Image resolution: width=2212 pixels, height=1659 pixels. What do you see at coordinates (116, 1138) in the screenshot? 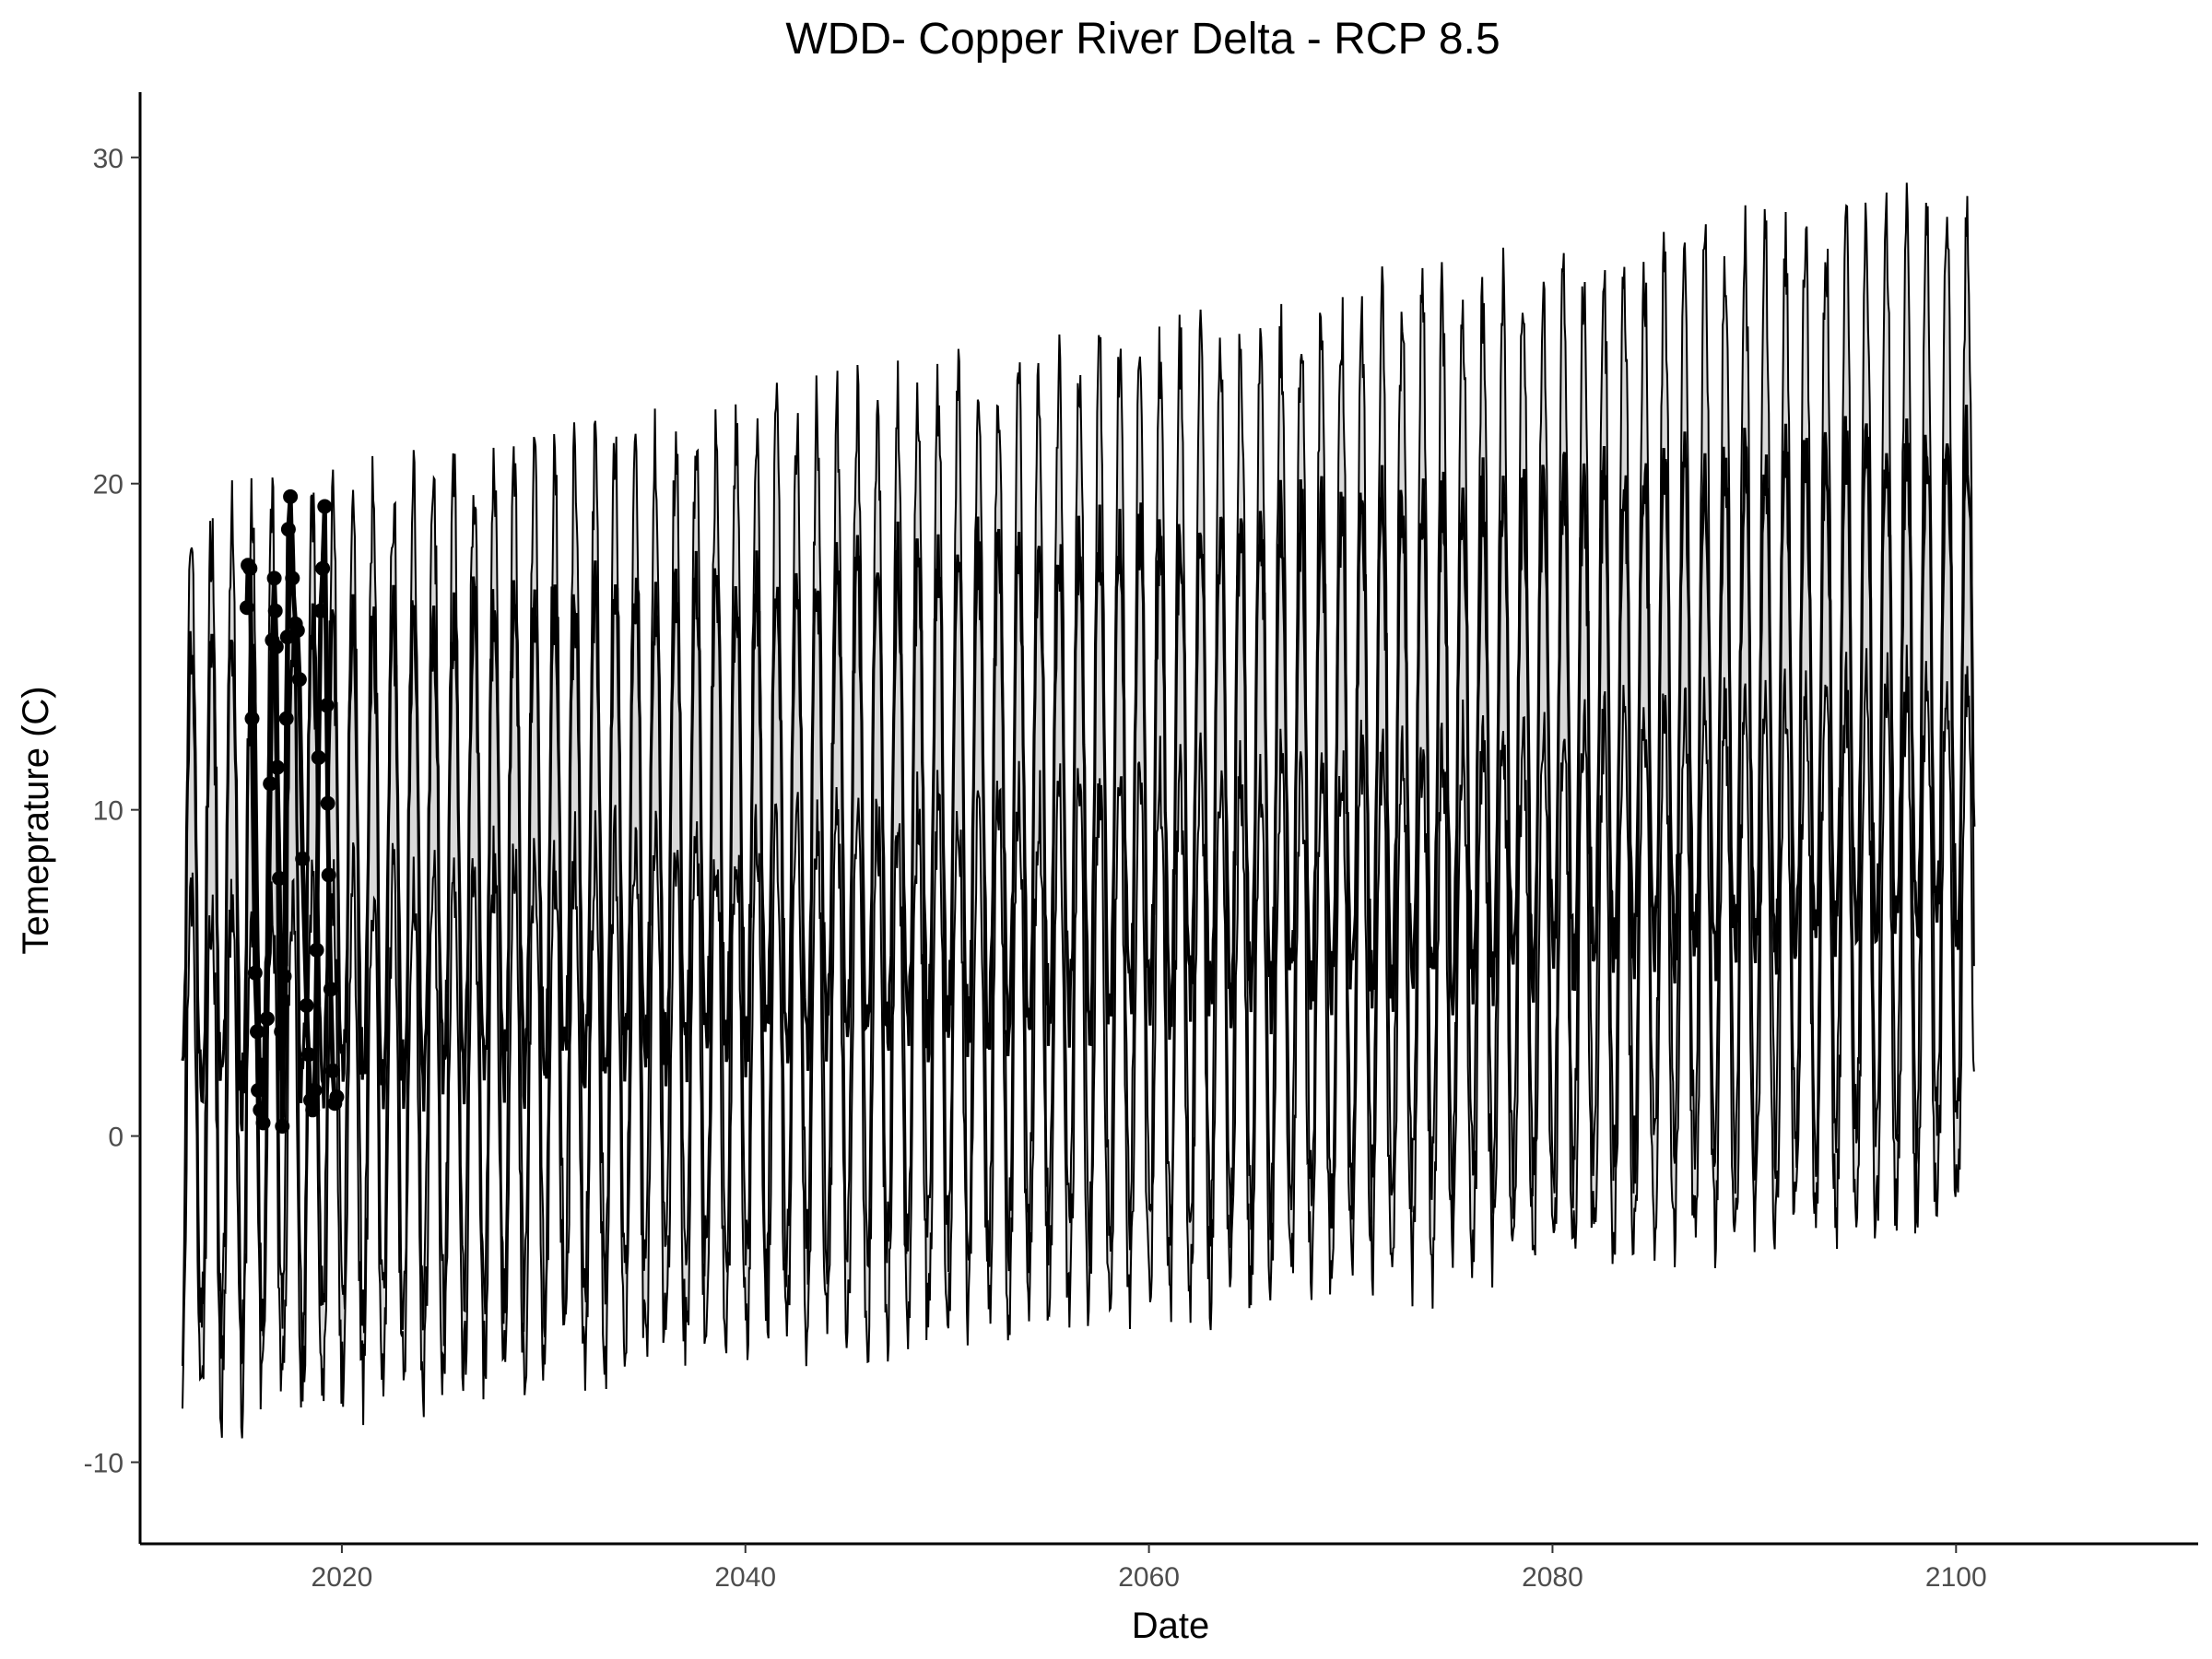
I see `y-tick-label: 0` at bounding box center [116, 1138].